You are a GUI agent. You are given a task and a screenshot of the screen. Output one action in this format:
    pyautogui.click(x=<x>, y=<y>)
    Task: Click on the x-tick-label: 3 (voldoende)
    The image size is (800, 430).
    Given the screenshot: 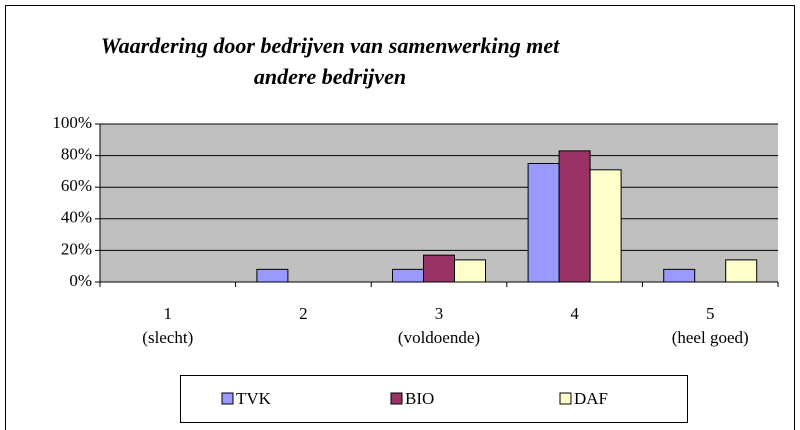 What is the action you would take?
    pyautogui.click(x=439, y=325)
    